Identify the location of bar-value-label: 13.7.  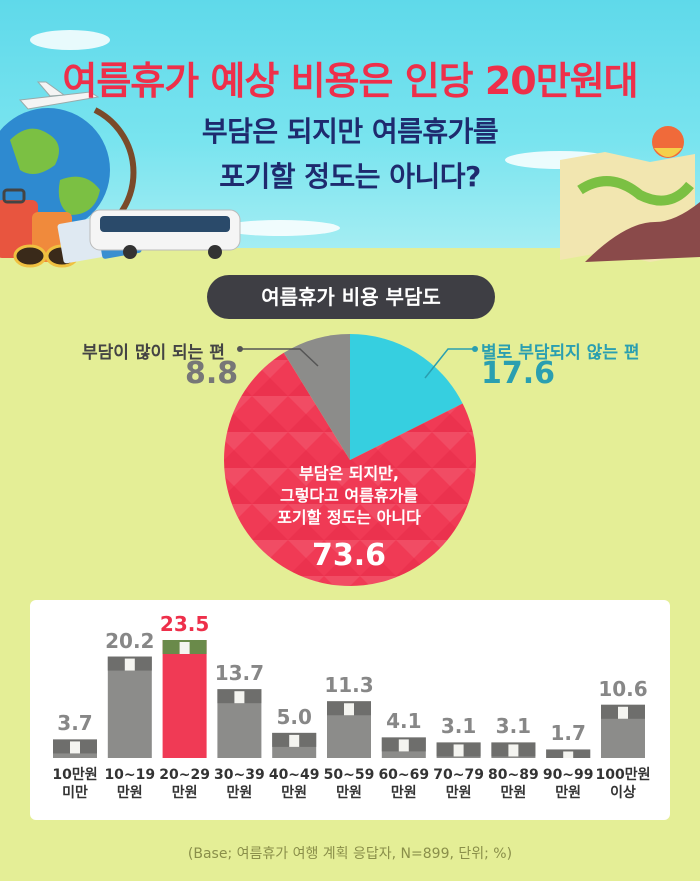
(239, 673).